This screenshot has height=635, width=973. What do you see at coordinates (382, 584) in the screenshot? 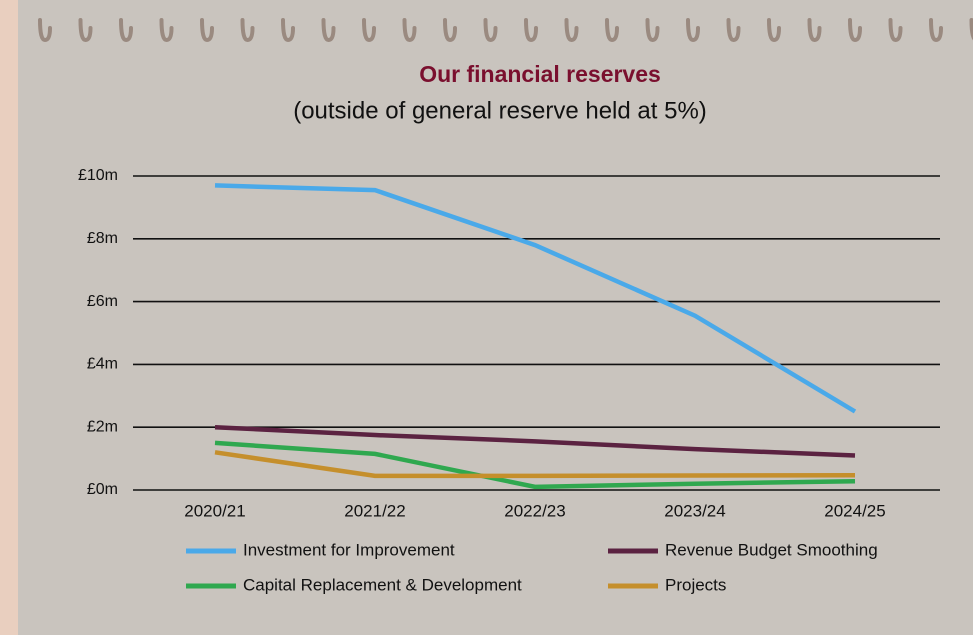
I see `legend-label: Capital Replacement & Development` at bounding box center [382, 584].